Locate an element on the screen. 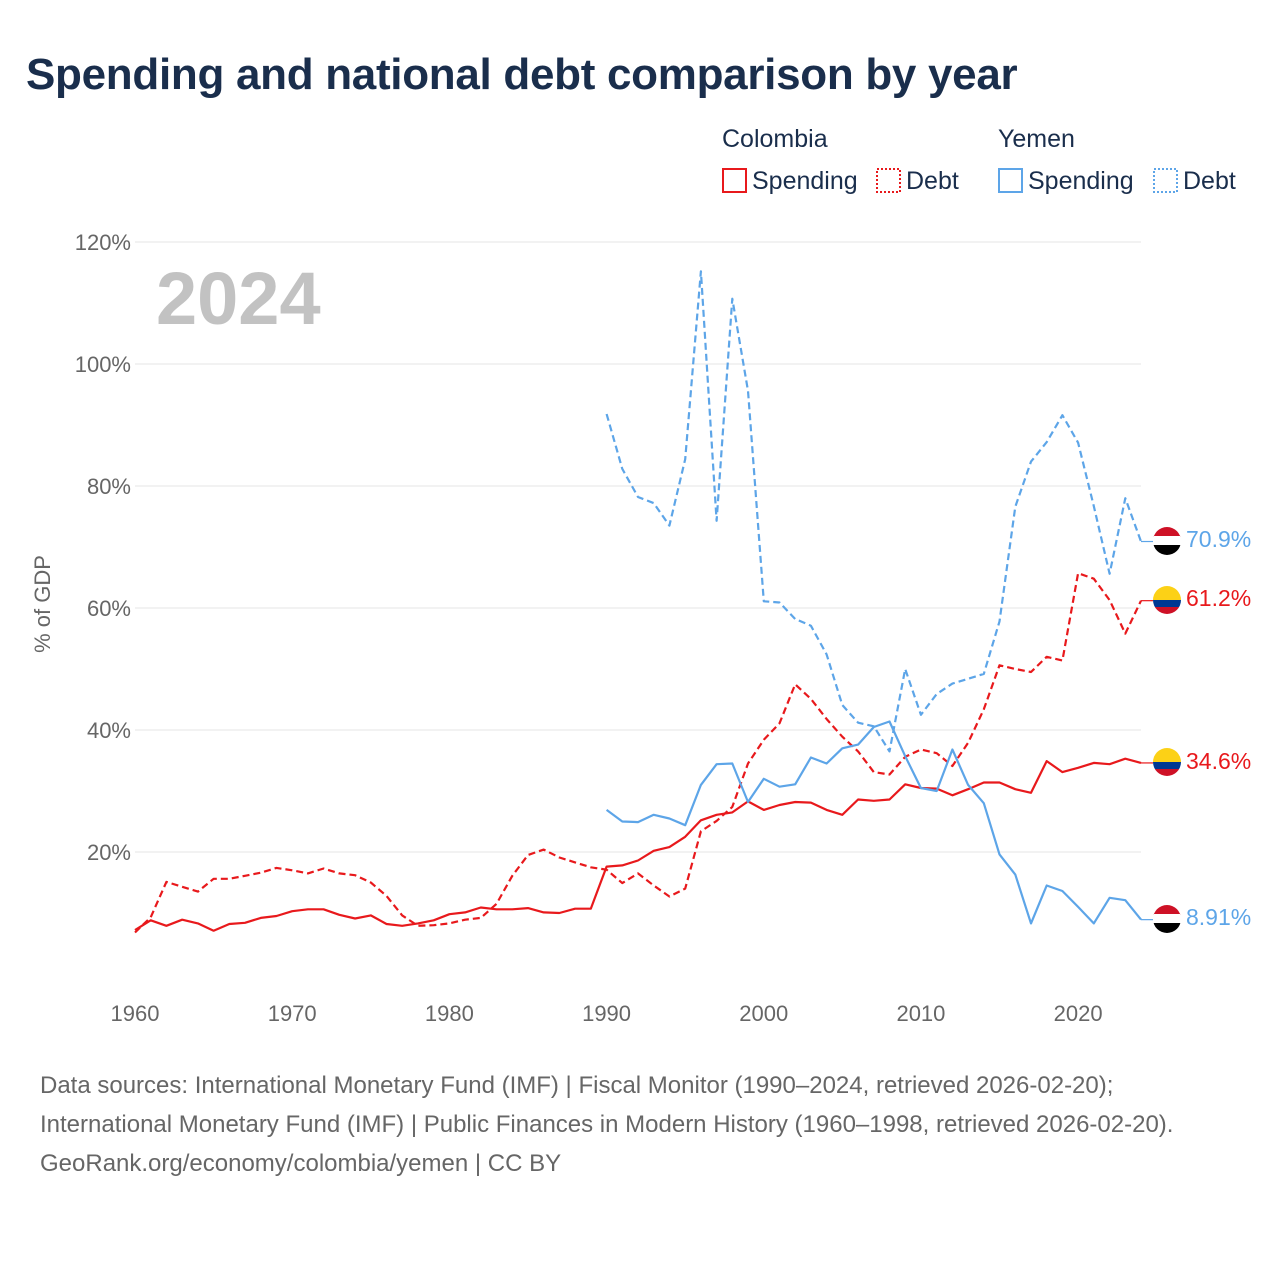  legend-group-yemen: Yemen is located at coordinates (1036, 139).